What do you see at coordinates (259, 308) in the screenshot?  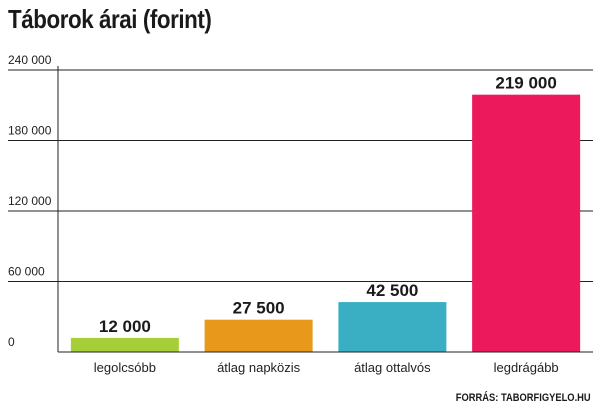 I see `data-label: 27 500` at bounding box center [259, 308].